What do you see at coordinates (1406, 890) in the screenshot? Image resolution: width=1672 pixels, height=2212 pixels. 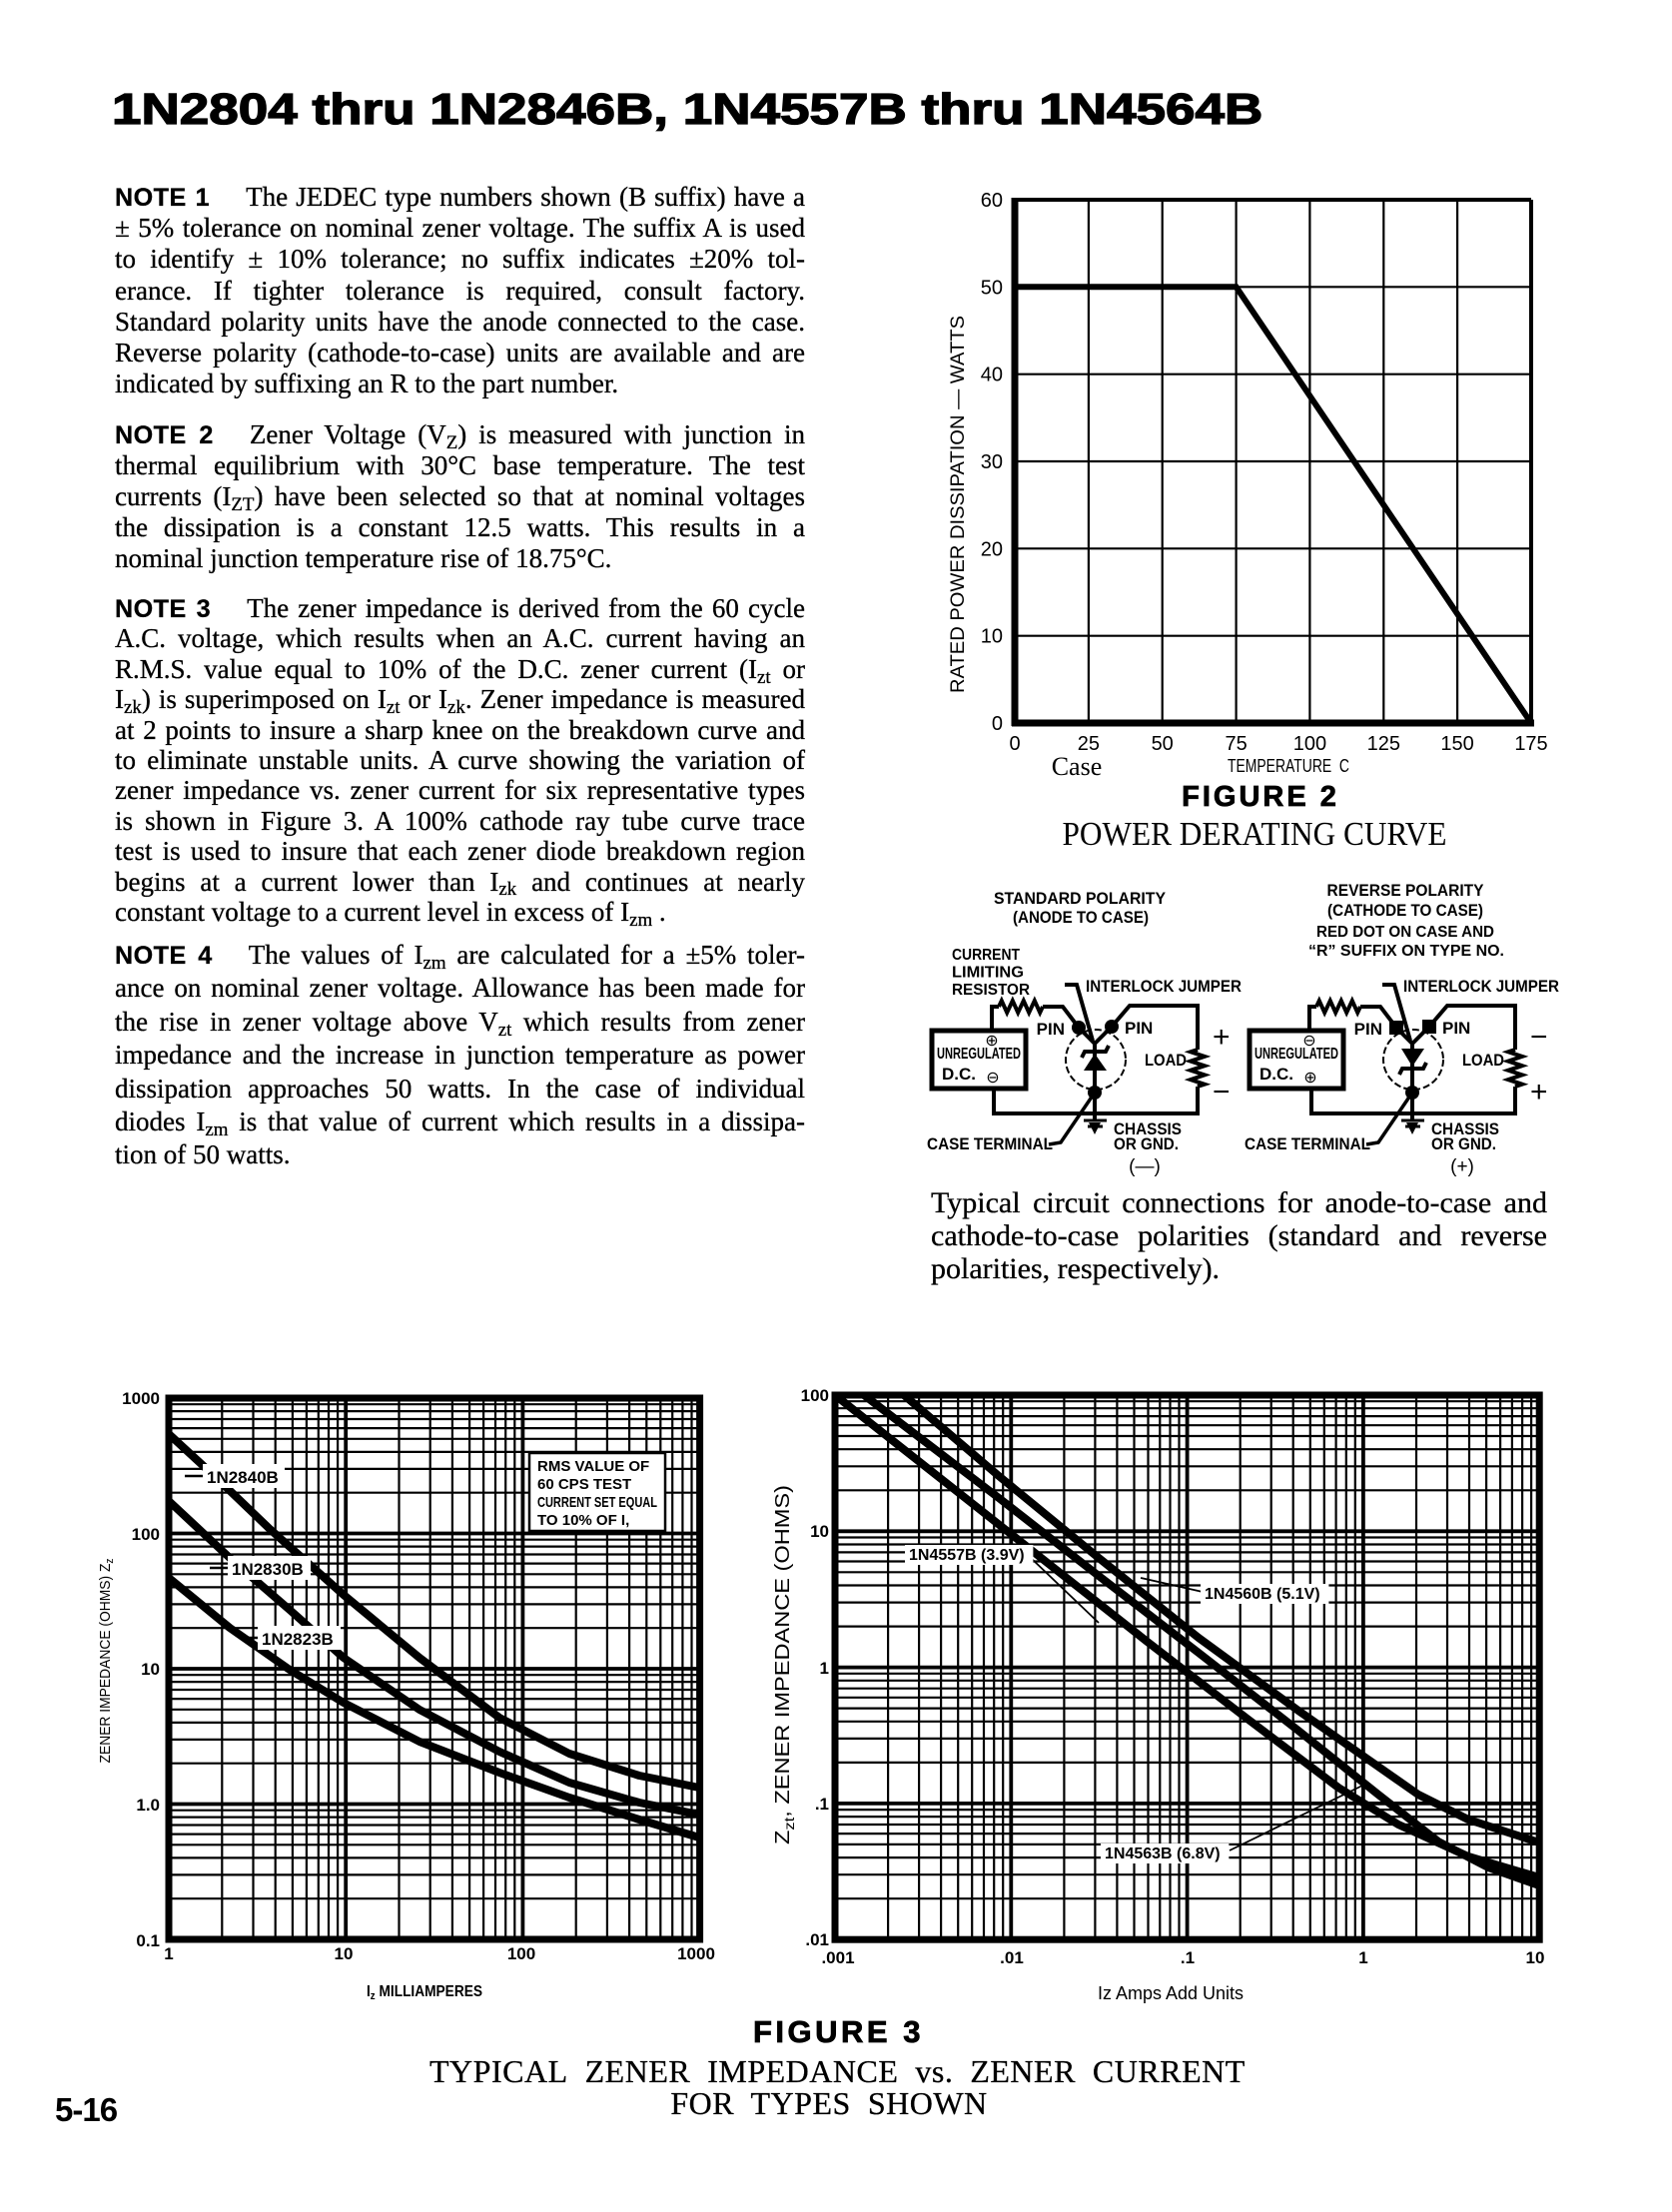 I see `svg-text: REVERSE POLARITY` at bounding box center [1406, 890].